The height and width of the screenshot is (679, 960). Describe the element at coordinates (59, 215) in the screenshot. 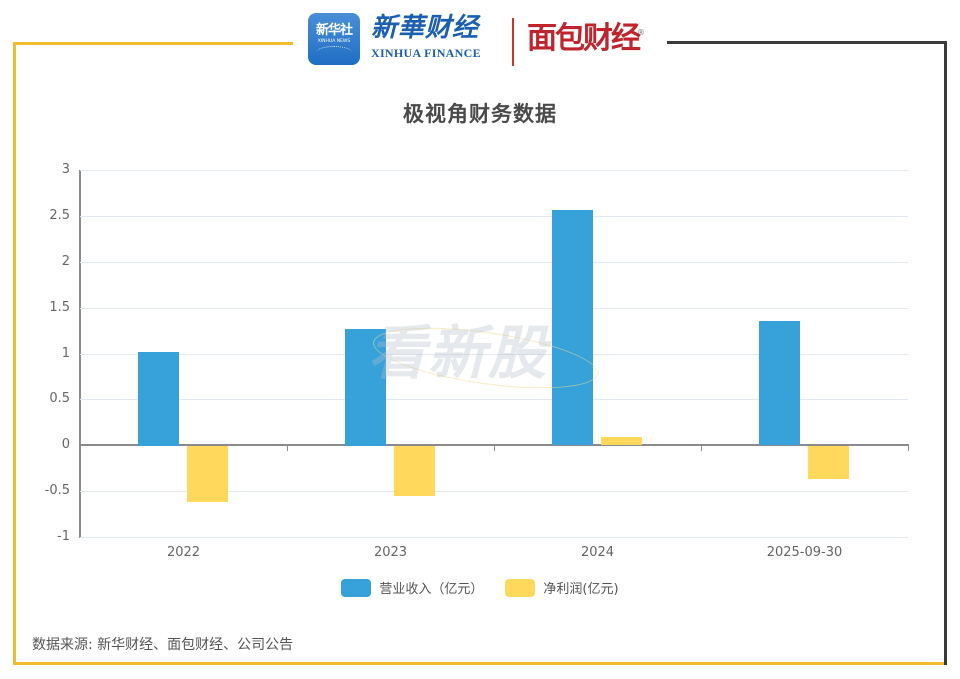

I see `y-tick-label: 2.5` at that location.